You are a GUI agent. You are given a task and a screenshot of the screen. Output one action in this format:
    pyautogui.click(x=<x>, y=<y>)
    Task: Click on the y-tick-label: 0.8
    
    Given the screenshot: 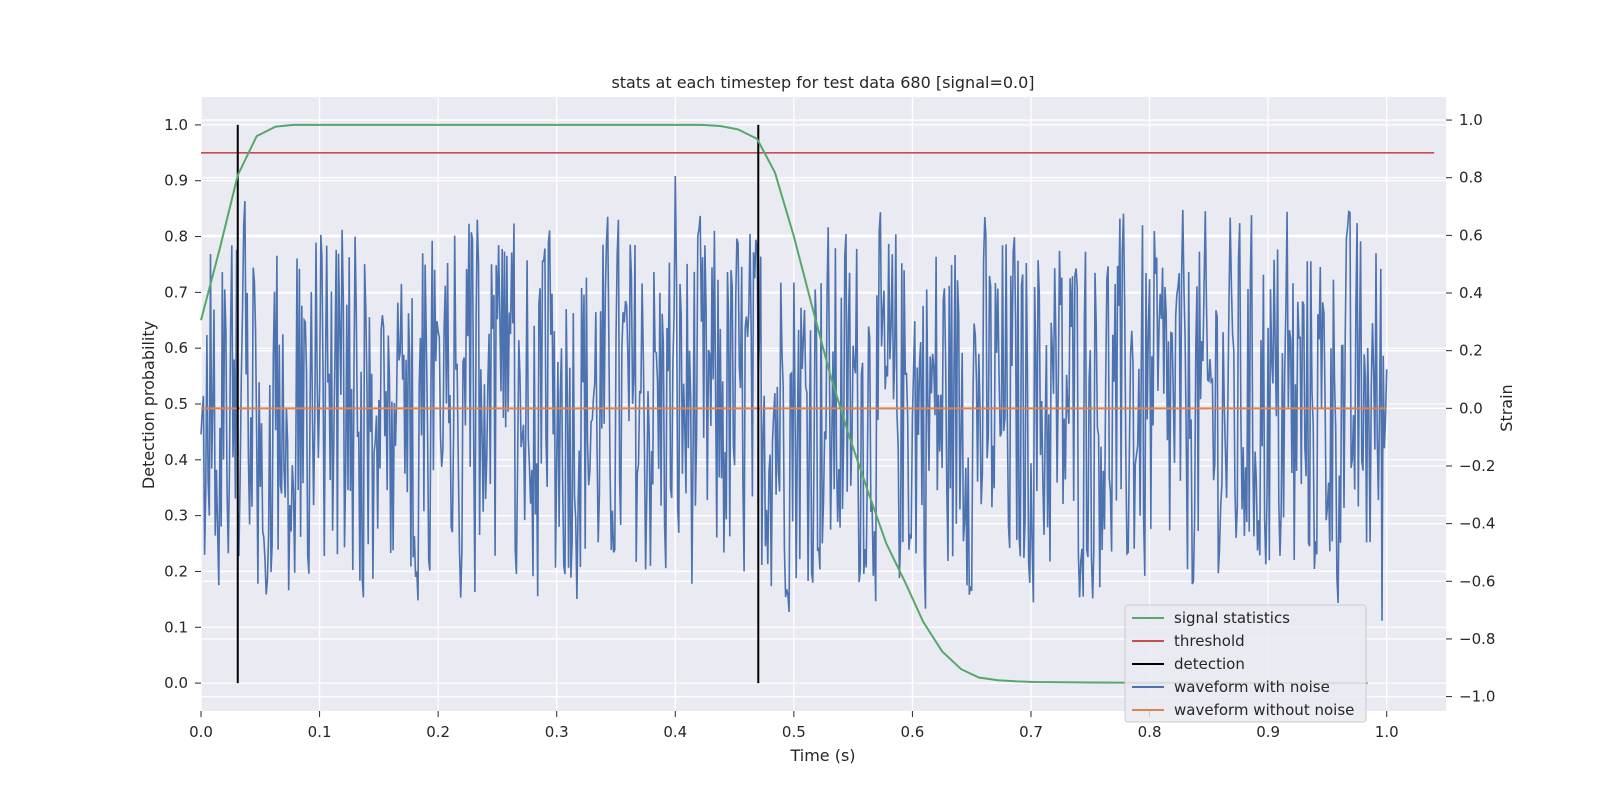 What is the action you would take?
    pyautogui.click(x=176, y=237)
    